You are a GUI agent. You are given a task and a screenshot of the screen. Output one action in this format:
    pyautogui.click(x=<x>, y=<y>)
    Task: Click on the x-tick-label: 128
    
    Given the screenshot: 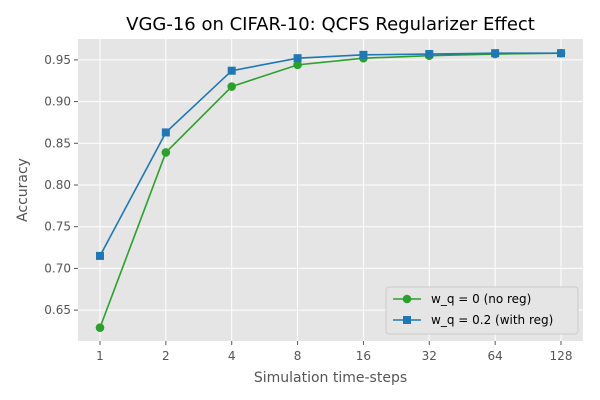 What is the action you would take?
    pyautogui.click(x=561, y=356)
    